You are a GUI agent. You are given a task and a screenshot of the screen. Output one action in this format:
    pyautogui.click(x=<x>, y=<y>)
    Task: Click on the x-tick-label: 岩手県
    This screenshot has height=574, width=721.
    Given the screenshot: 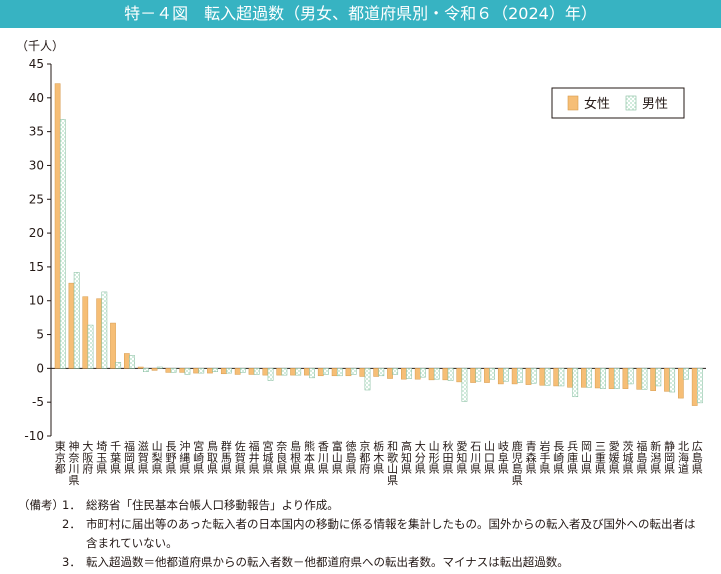 What is the action you would take?
    pyautogui.click(x=544, y=457)
    